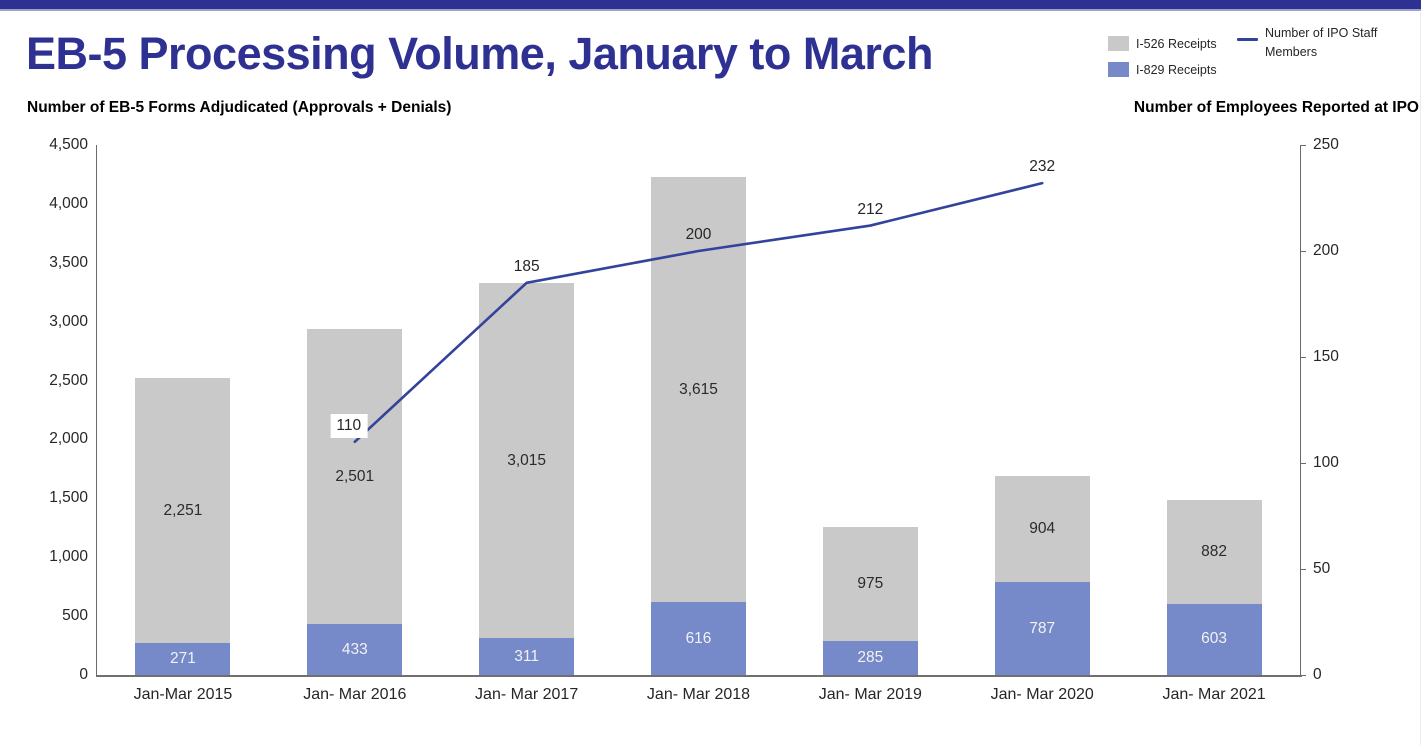  What do you see at coordinates (1321, 42) in the screenshot?
I see `legend-label-staff-line: Number of IPO Staff Members` at bounding box center [1321, 42].